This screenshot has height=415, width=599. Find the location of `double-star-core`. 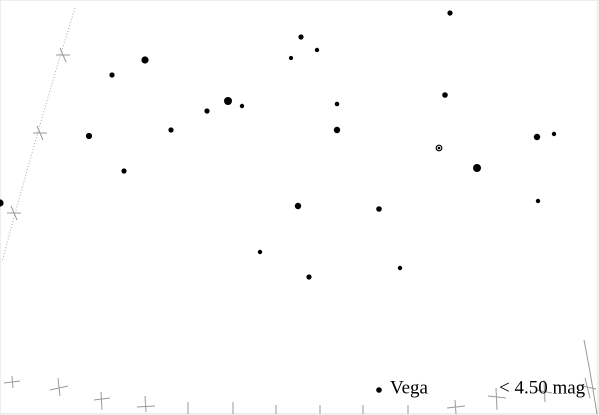

double-star-core is located at coordinates (439, 148).